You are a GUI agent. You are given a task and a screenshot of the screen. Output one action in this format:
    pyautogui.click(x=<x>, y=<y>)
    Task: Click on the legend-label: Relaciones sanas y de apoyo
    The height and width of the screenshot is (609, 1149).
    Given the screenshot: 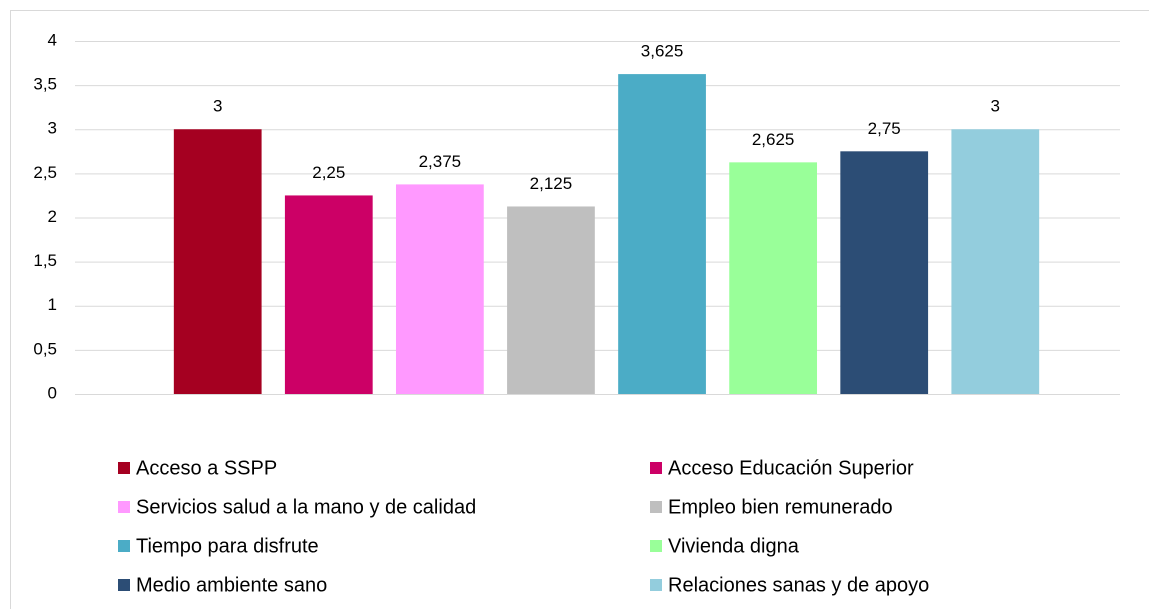 What is the action you would take?
    pyautogui.click(x=798, y=585)
    